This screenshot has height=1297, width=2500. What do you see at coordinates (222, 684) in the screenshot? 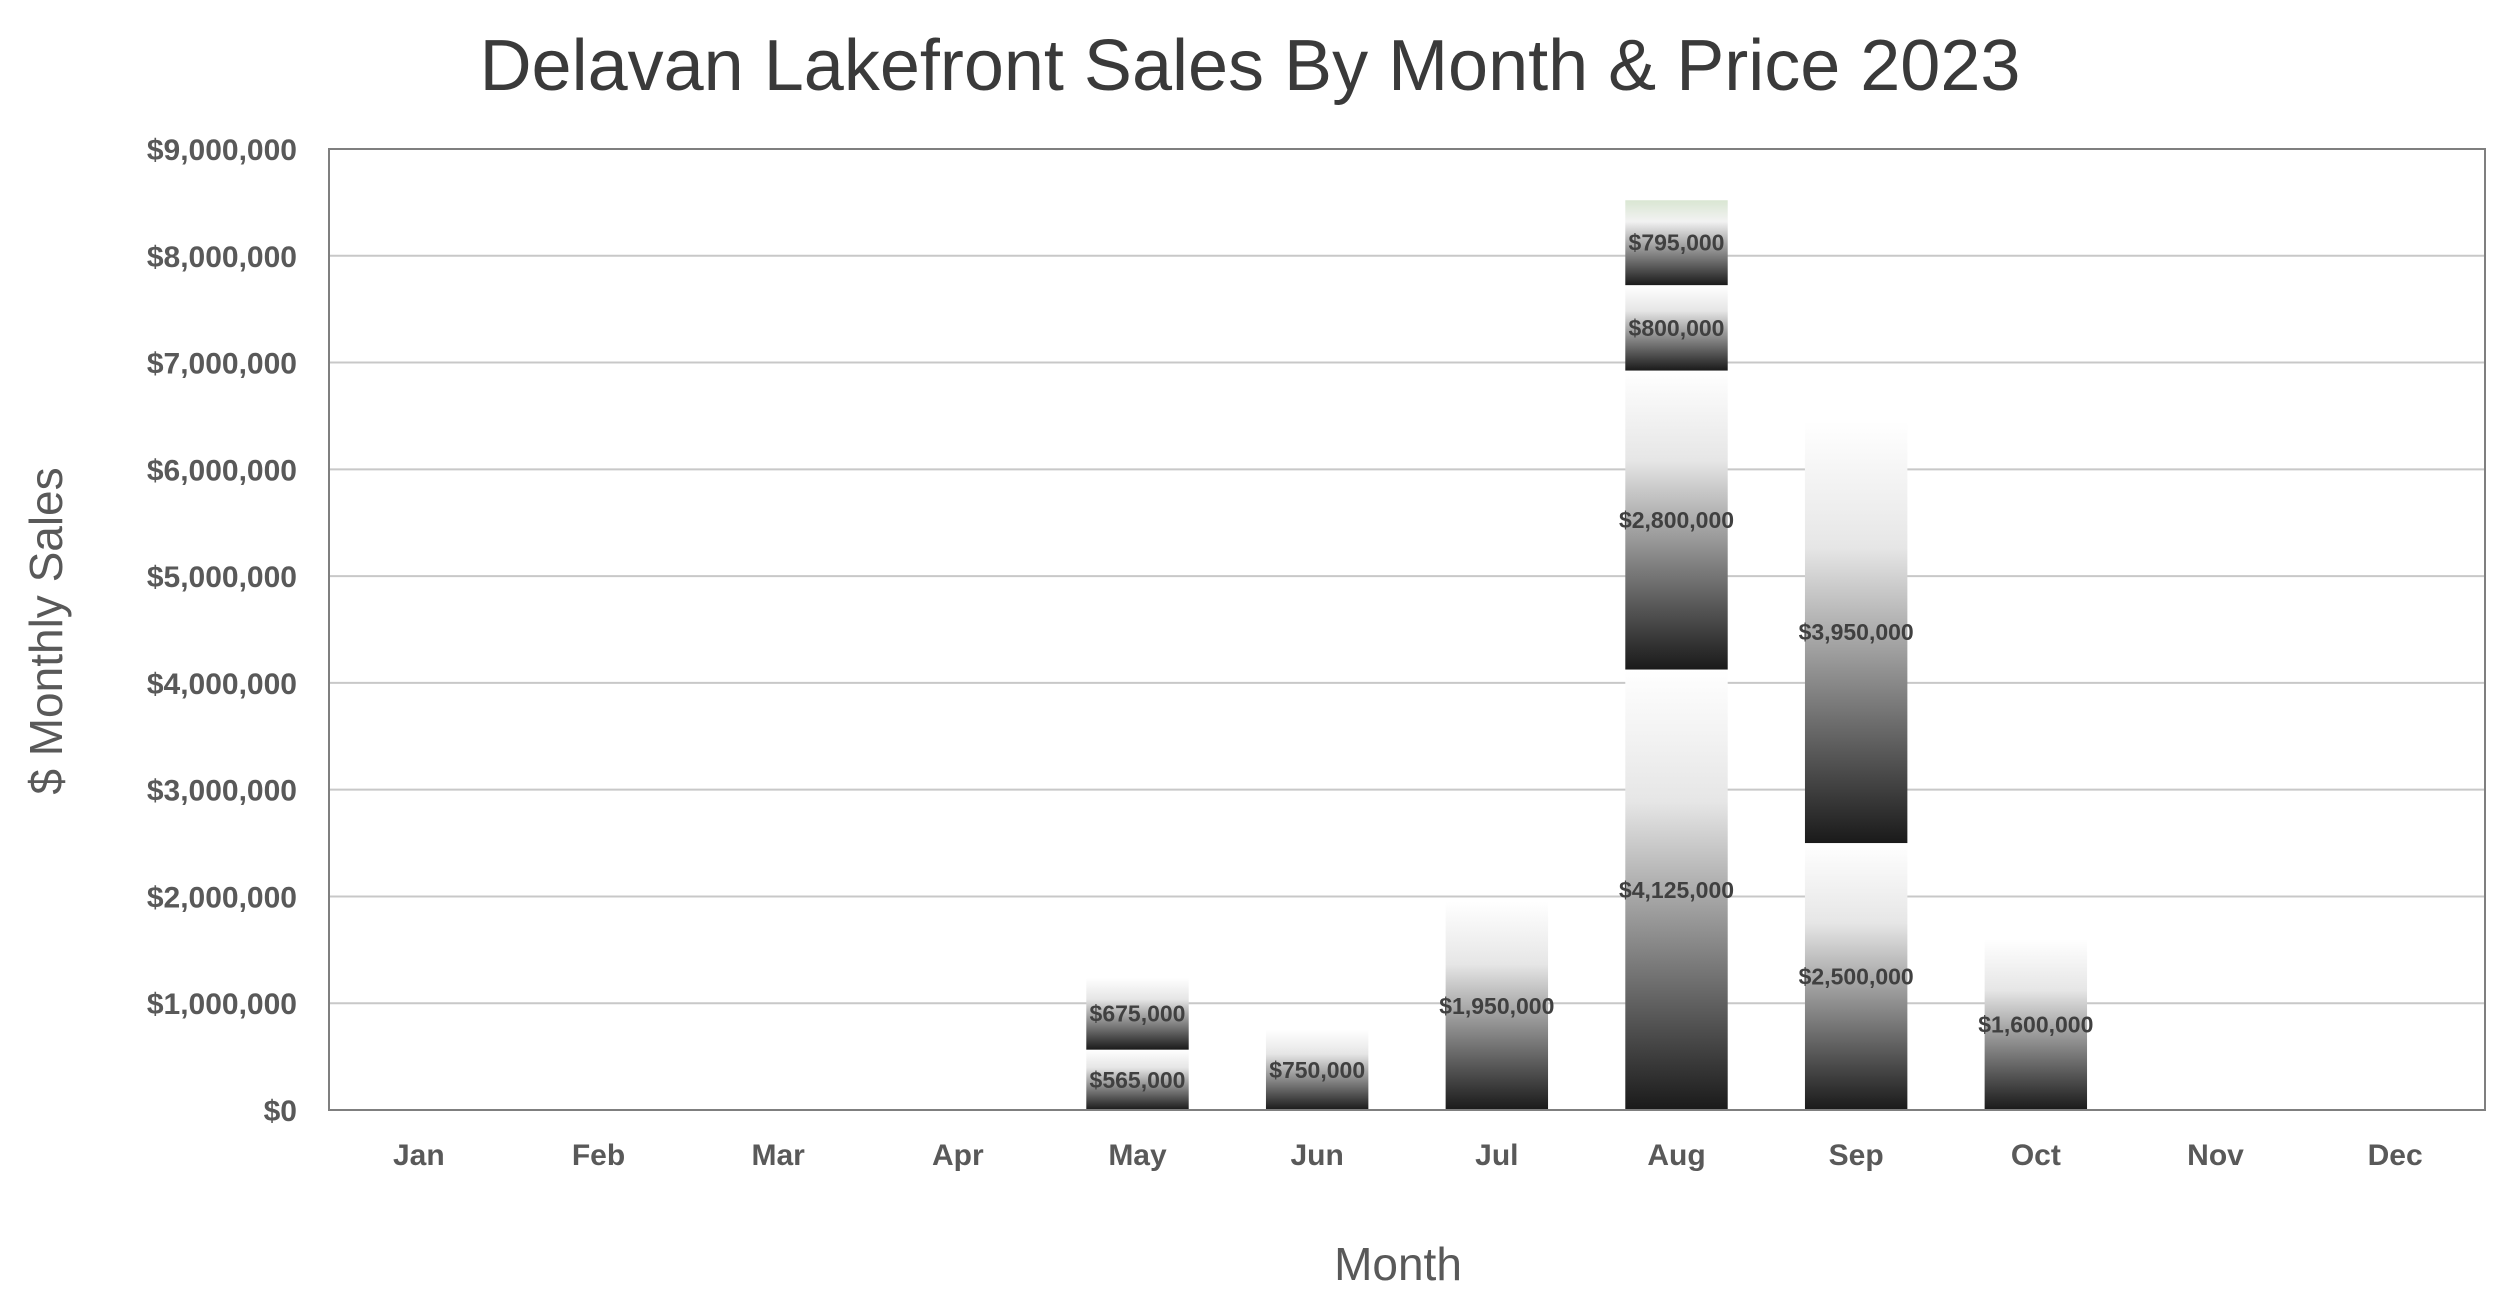
I see `y-tick-label: $4,000,000` at bounding box center [222, 684].